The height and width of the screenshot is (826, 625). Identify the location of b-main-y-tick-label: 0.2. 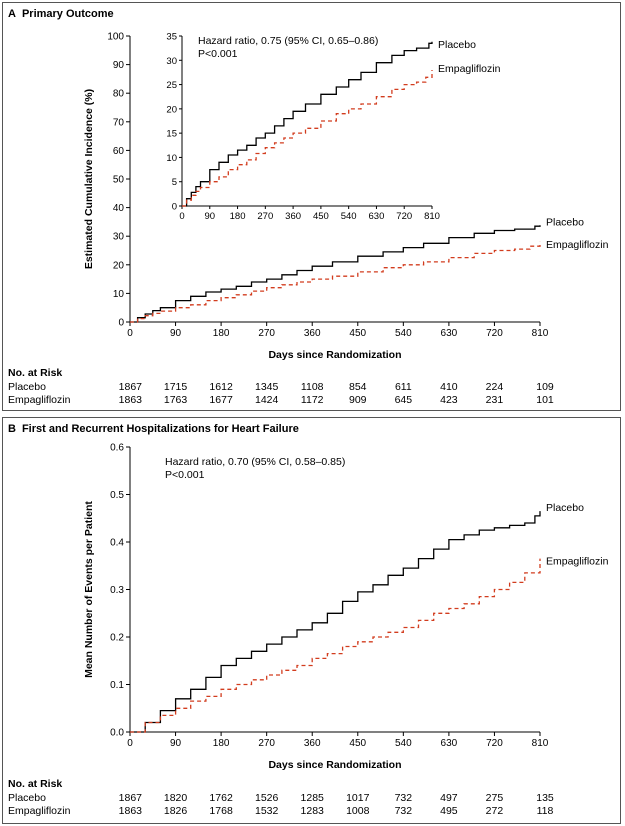
(117, 638).